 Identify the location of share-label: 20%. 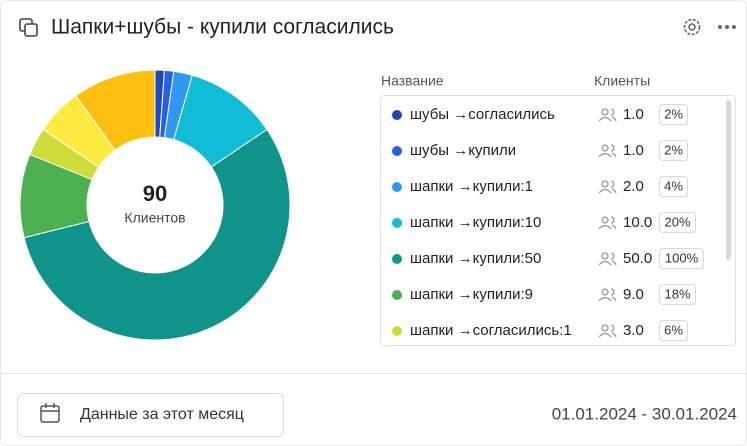
(677, 221).